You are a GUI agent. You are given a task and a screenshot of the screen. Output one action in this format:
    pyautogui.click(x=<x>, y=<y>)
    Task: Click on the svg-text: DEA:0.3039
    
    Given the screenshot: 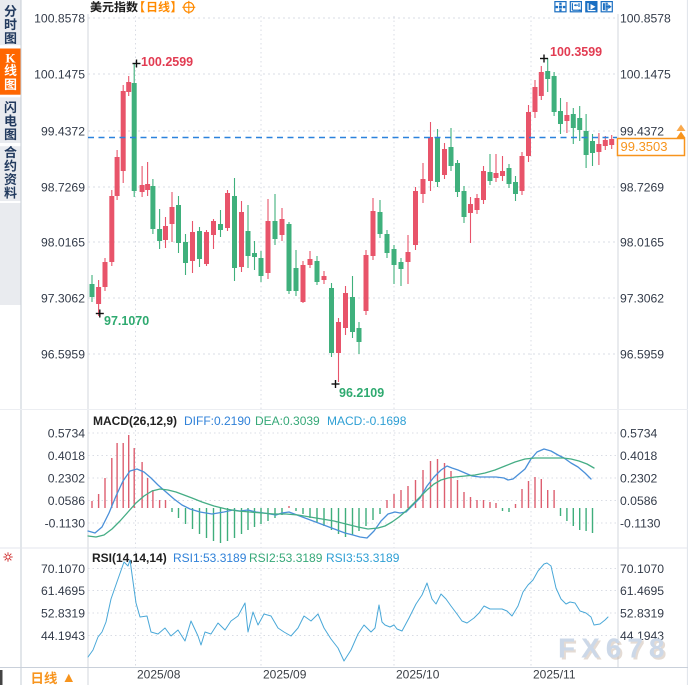 What is the action you would take?
    pyautogui.click(x=287, y=421)
    